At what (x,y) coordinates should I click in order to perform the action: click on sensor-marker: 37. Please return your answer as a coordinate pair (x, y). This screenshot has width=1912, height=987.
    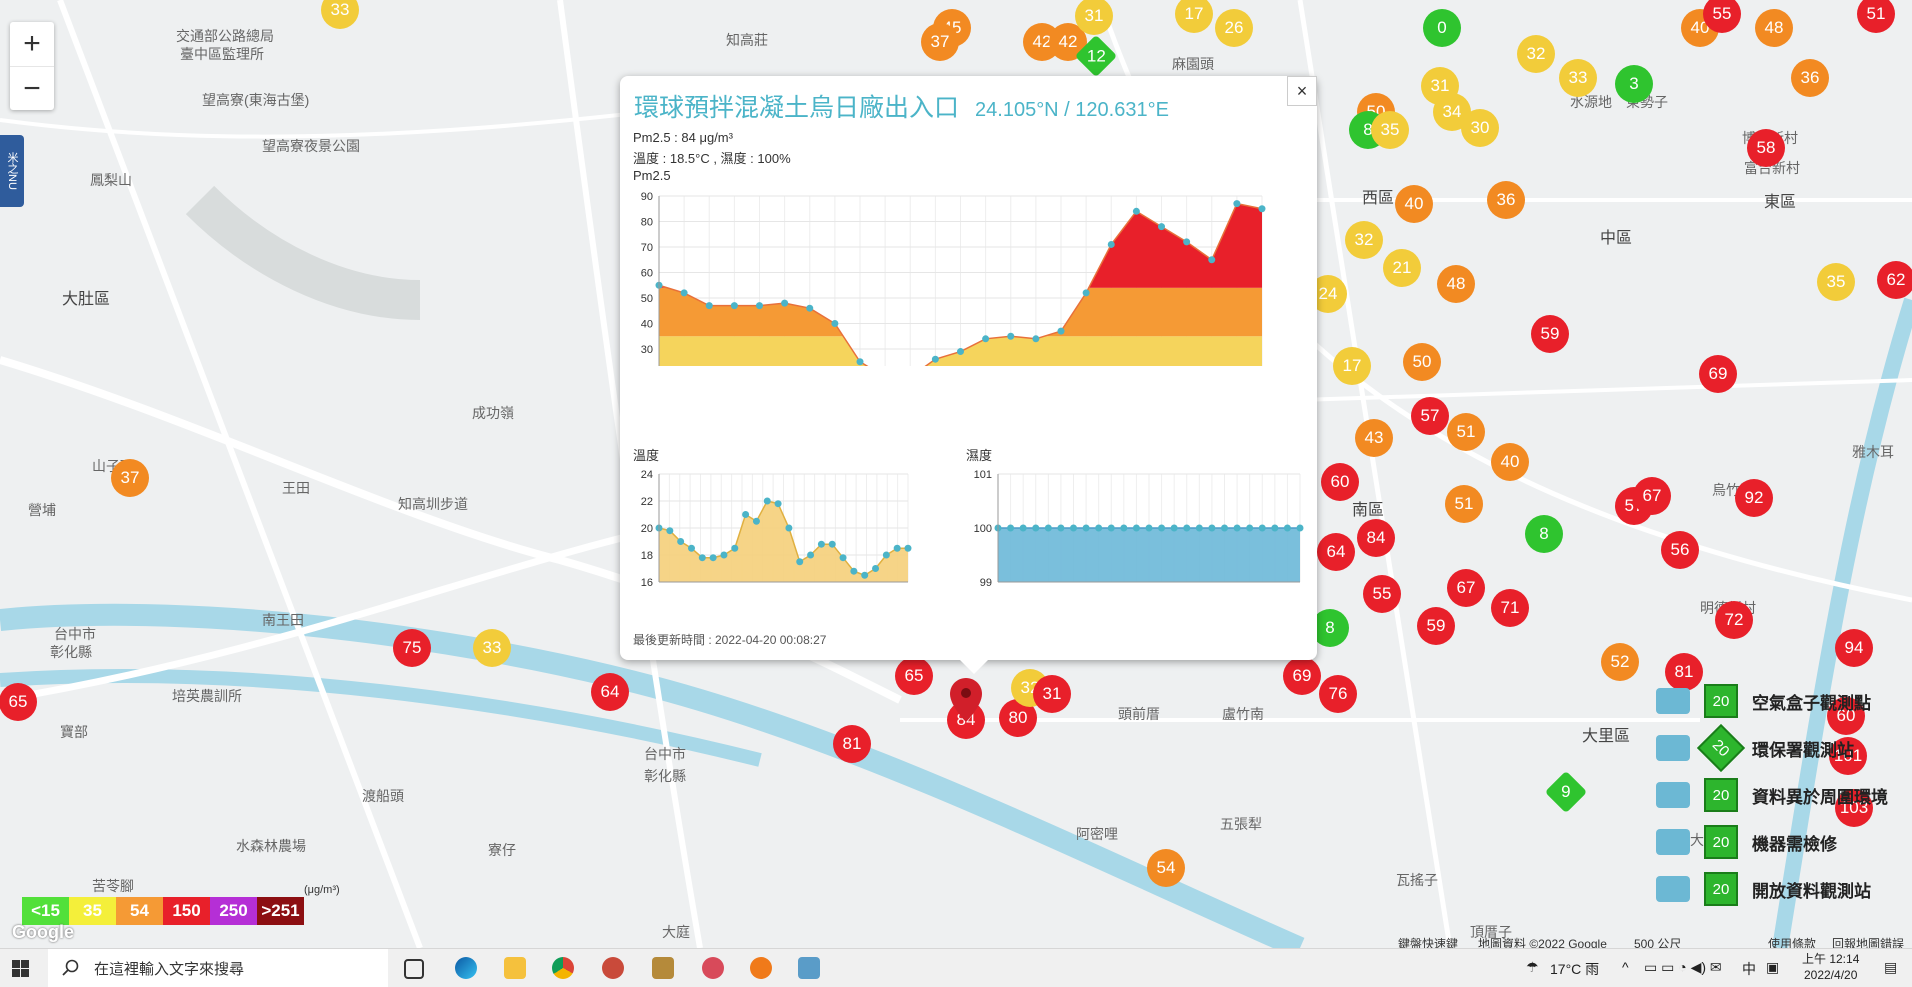
    Looking at the image, I should click on (940, 42).